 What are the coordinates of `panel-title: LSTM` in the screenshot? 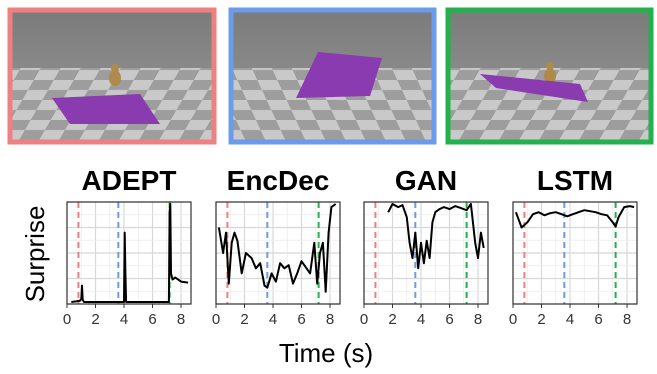 It's located at (575, 180).